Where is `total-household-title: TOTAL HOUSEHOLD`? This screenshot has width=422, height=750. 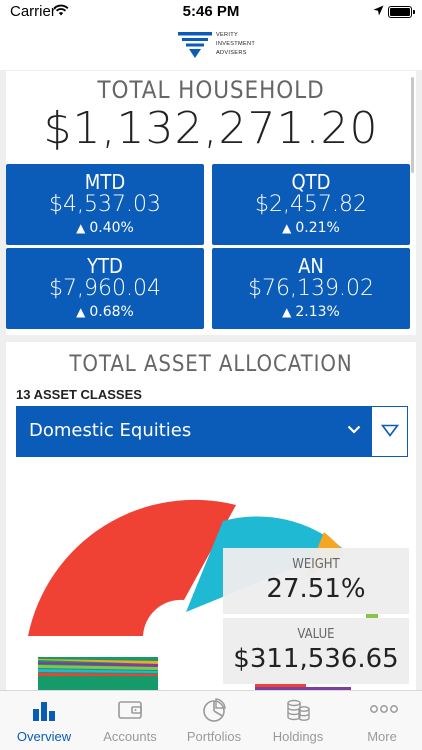 total-household-title: TOTAL HOUSEHOLD is located at coordinates (211, 90).